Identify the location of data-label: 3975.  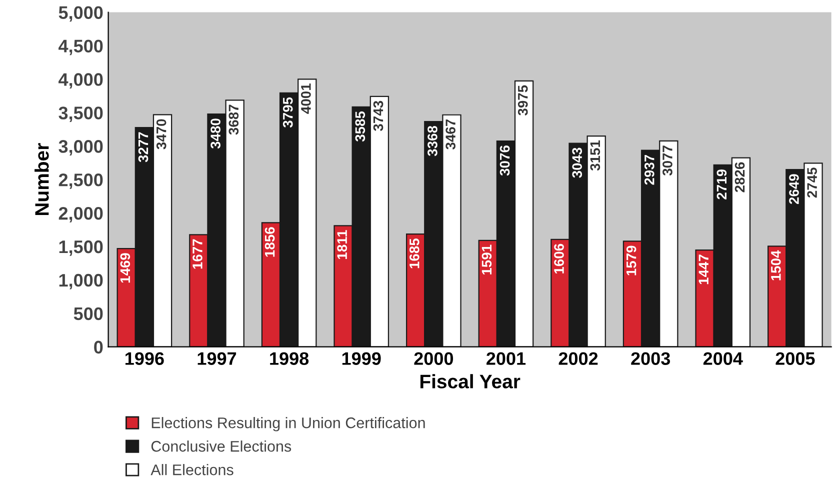
(523, 100).